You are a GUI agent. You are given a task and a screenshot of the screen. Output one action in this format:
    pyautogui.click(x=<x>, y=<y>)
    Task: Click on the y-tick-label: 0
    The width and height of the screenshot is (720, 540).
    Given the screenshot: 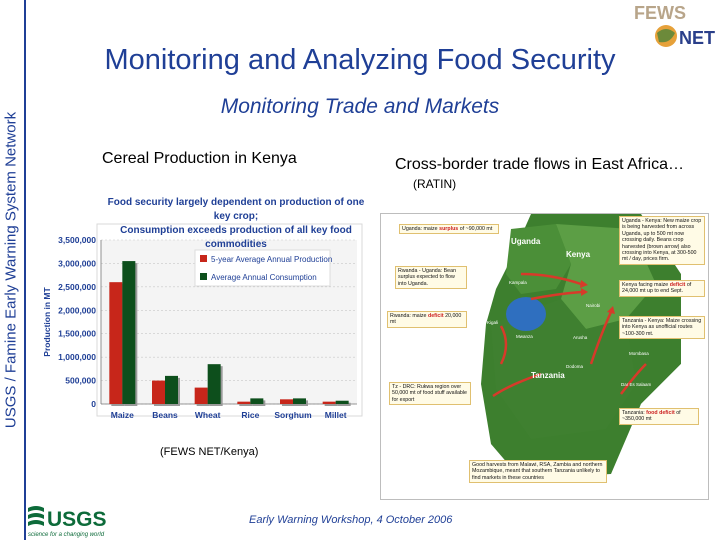 What is the action you would take?
    pyautogui.click(x=93, y=404)
    